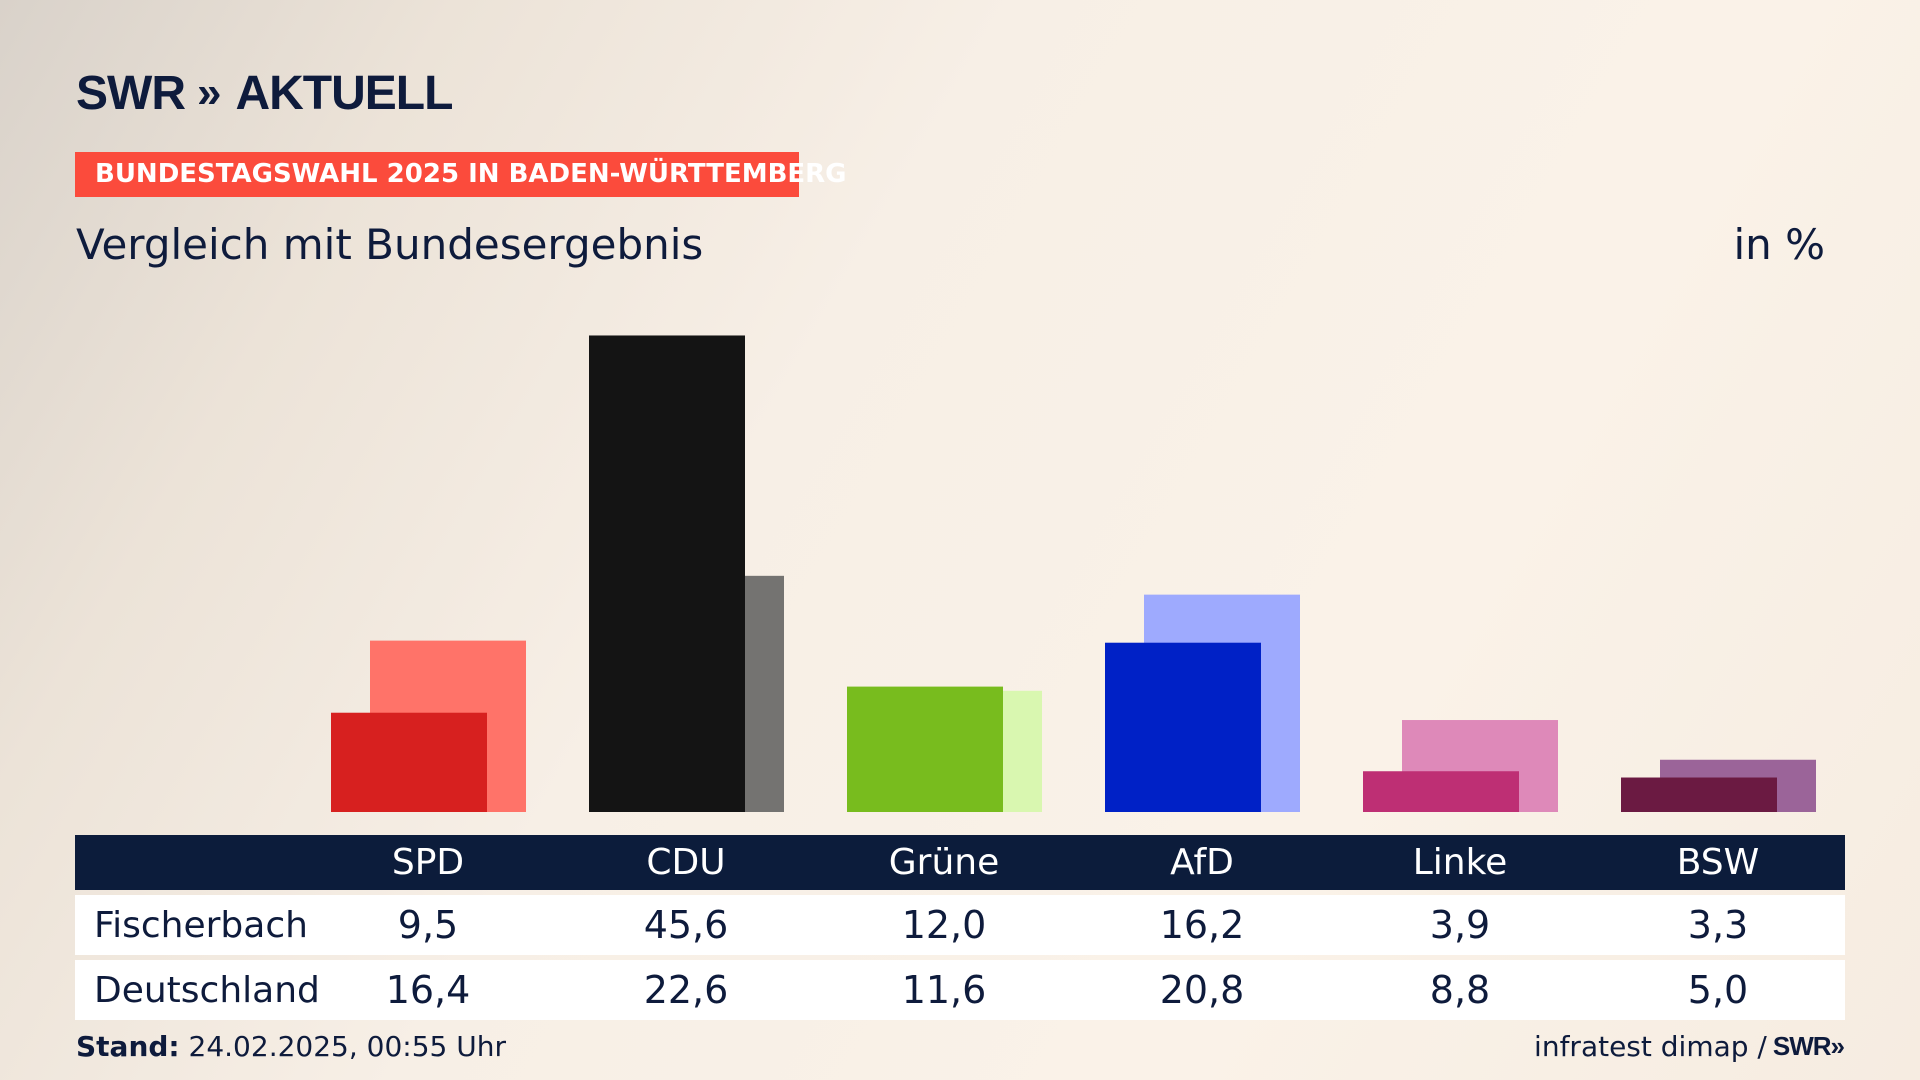 This screenshot has width=1920, height=1080. Describe the element at coordinates (944, 925) in the screenshot. I see `value-grüne-fischerbach: 12,0` at that location.